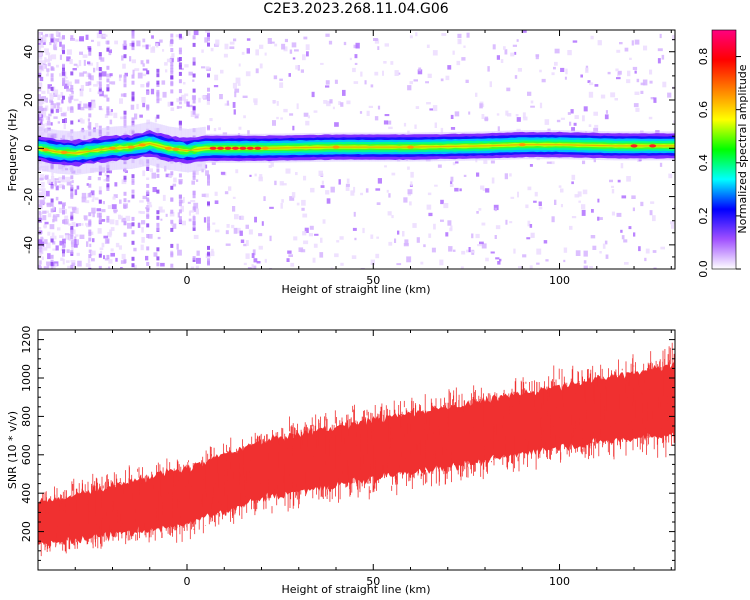 This screenshot has height=600, width=750. What do you see at coordinates (12, 450) in the screenshot?
I see `snr-y-label: SNR (10 * v/v)` at bounding box center [12, 450].